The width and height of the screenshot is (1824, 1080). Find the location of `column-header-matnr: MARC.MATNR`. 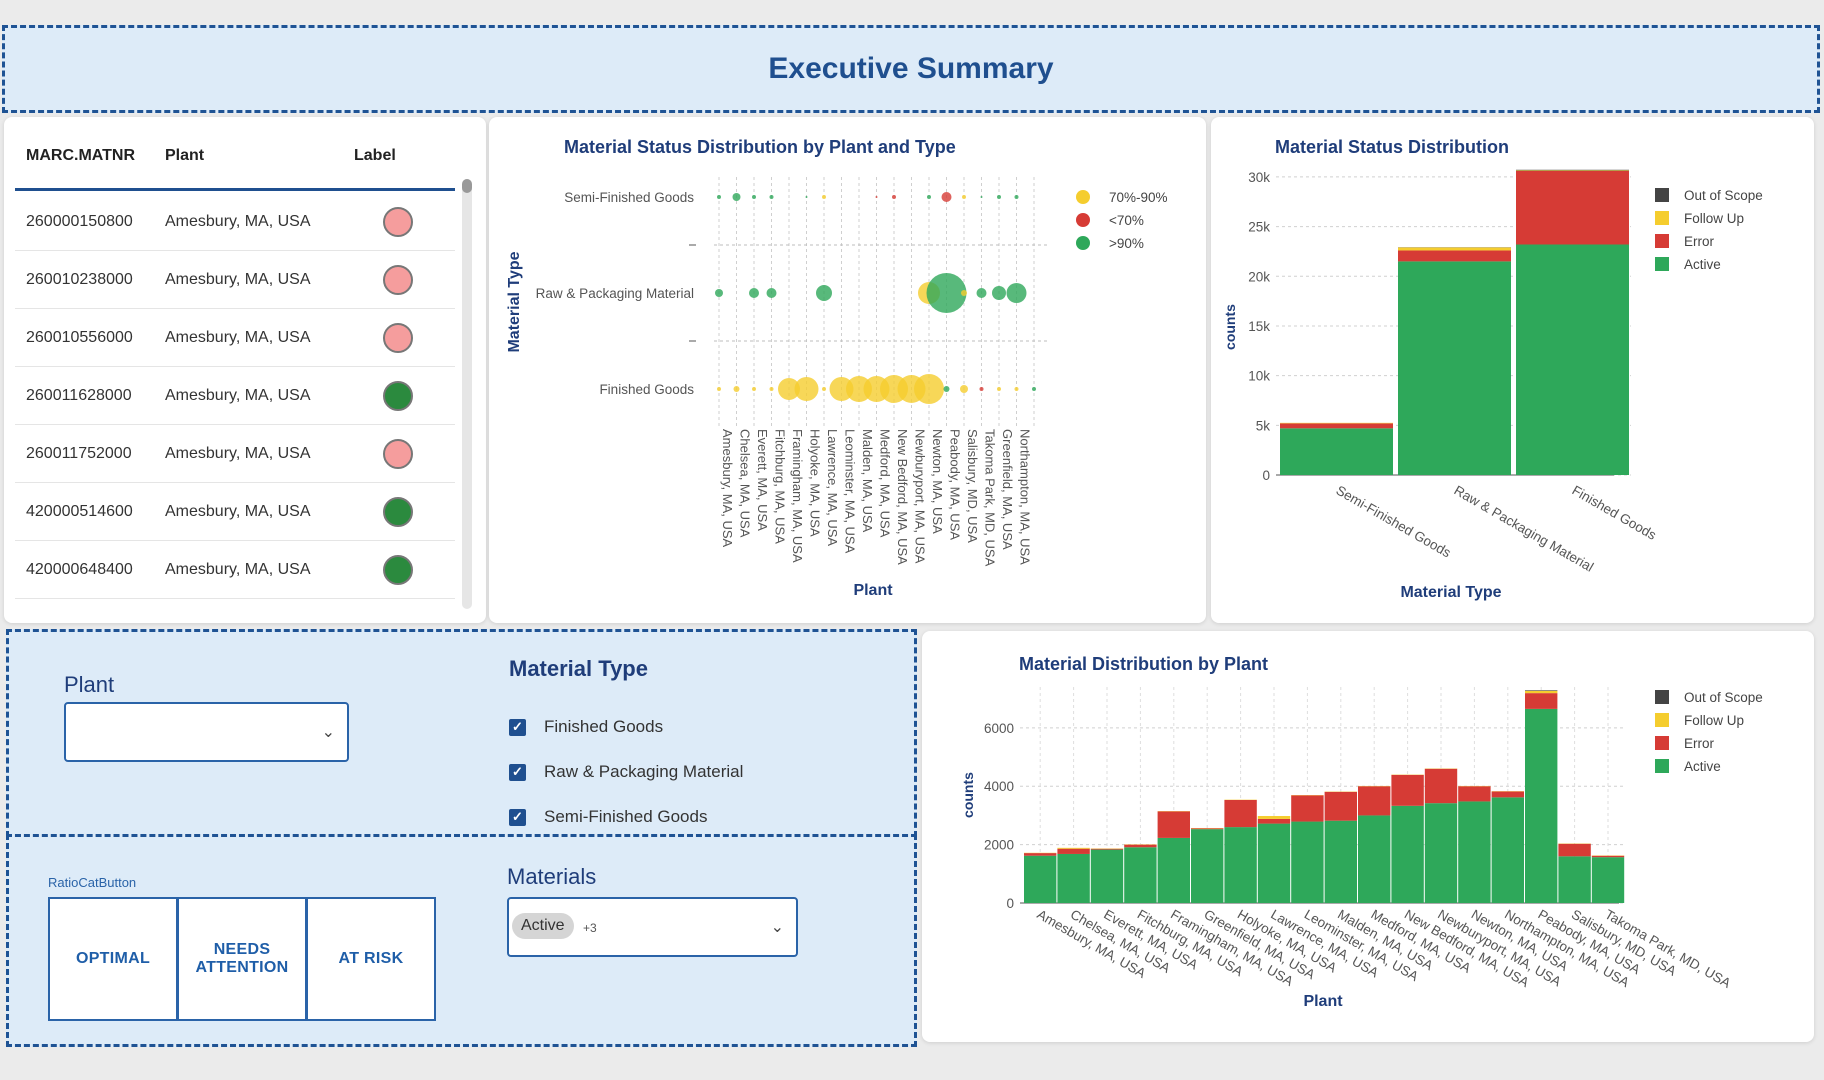

column-header-matnr: MARC.MATNR is located at coordinates (81, 155).